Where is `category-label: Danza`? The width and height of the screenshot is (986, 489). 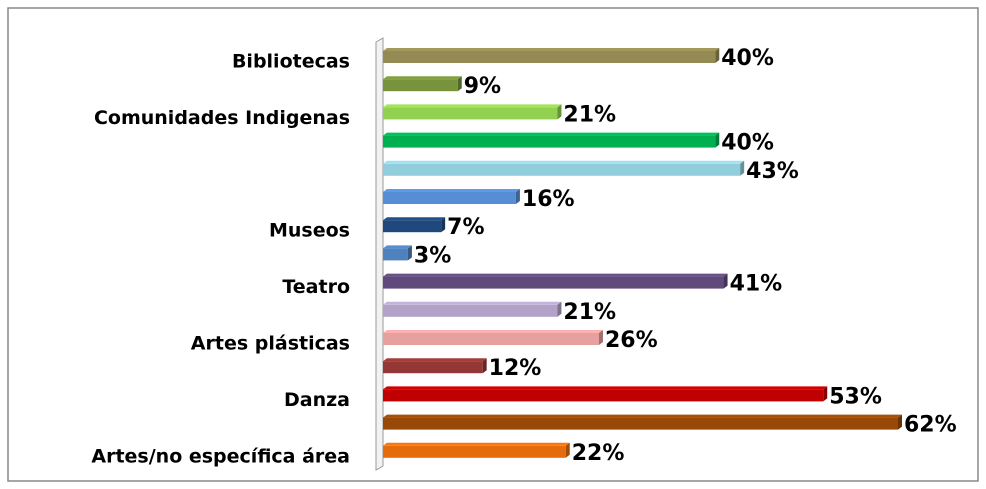
category-label: Danza is located at coordinates (317, 400).